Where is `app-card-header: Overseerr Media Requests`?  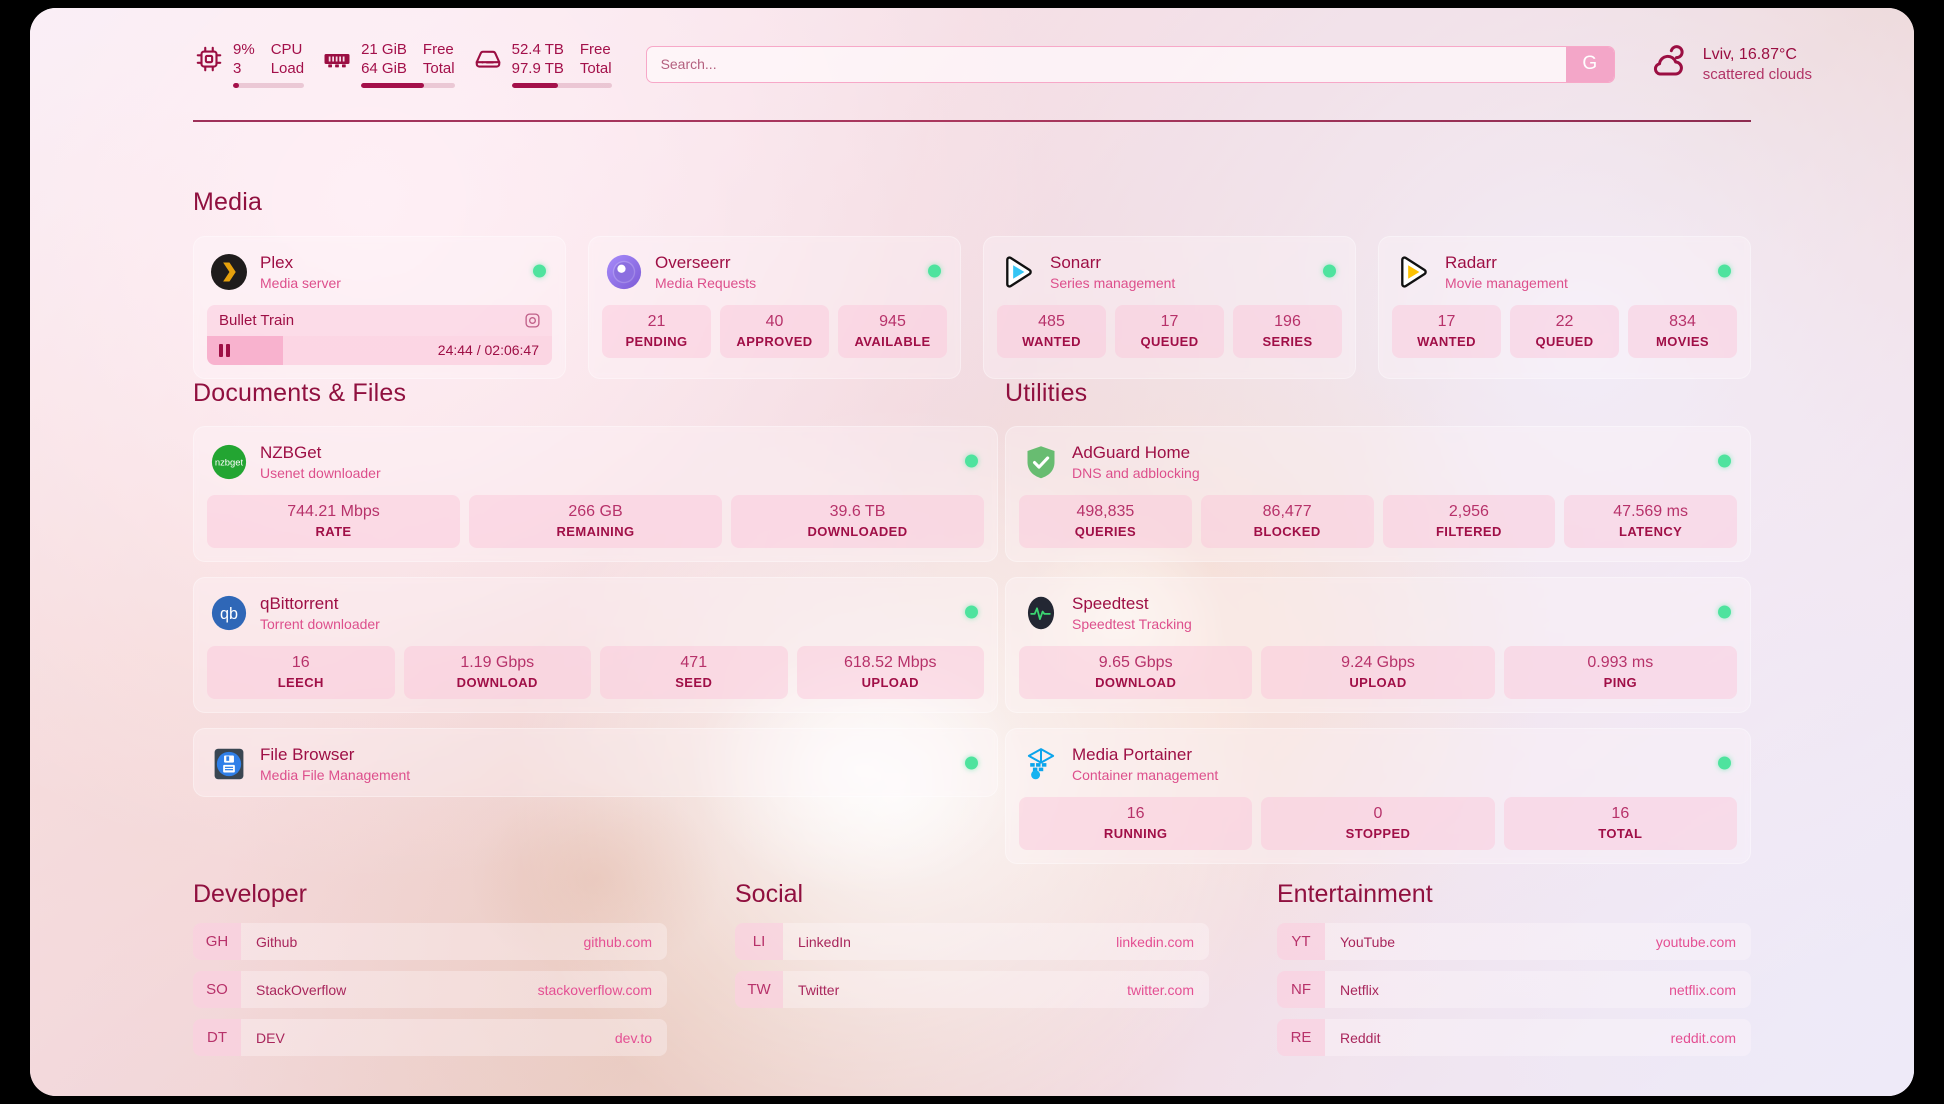
app-card-header: Overseerr Media Requests is located at coordinates (774, 270).